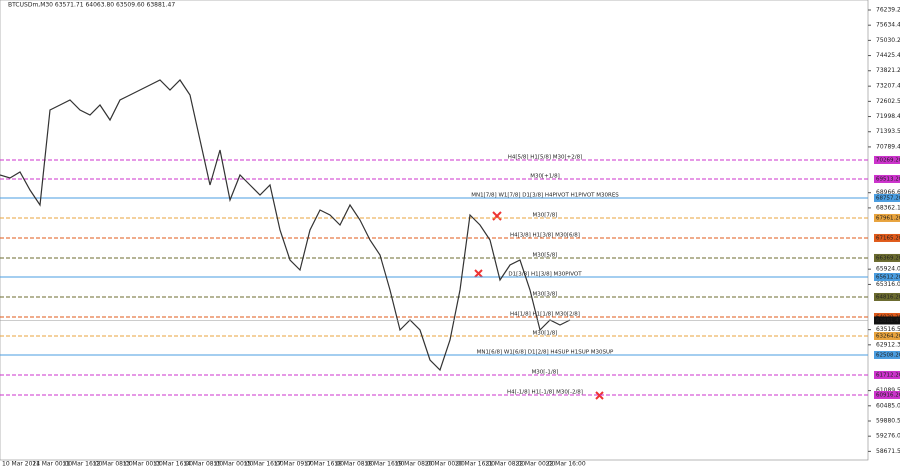 This screenshot has height=468, width=900. What do you see at coordinates (888, 329) in the screenshot?
I see `y-tick-label: 63516.50` at bounding box center [888, 329].